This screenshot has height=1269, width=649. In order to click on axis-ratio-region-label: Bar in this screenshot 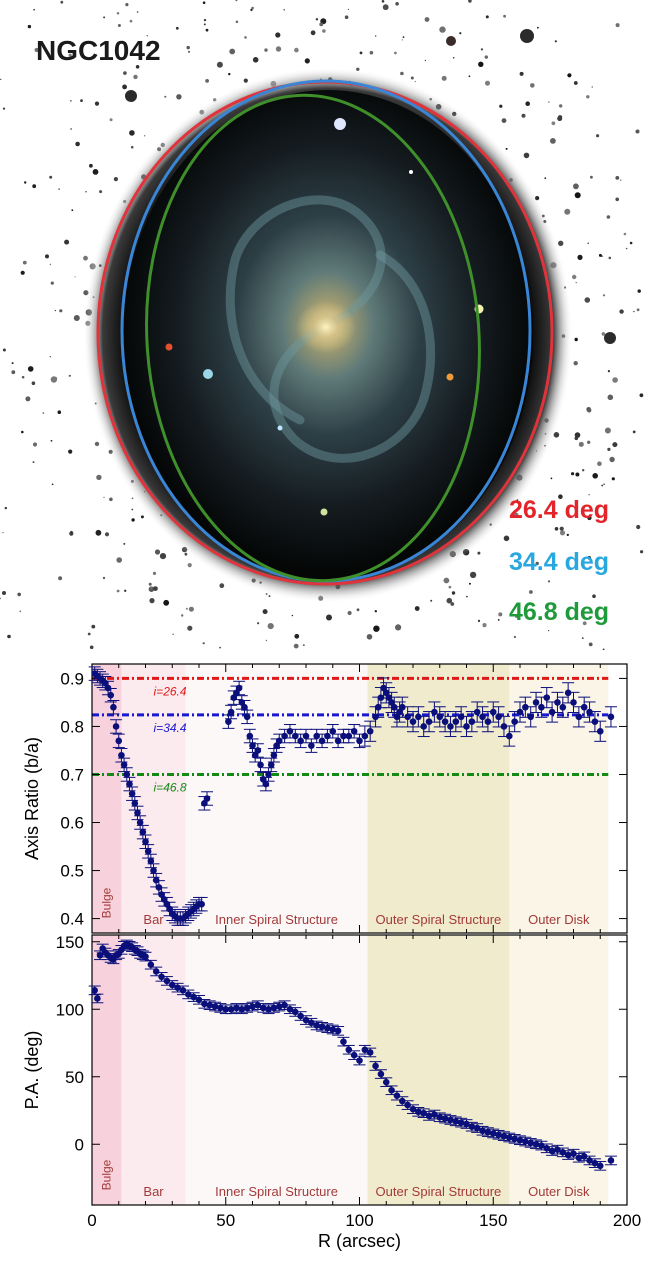, I will do `click(153, 919)`.